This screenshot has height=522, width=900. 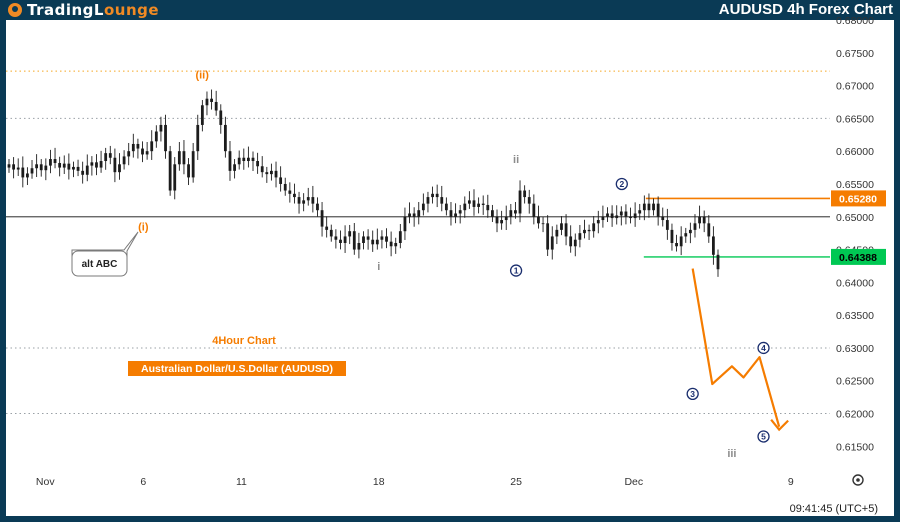 What do you see at coordinates (516, 160) in the screenshot?
I see `wave-label-ii: ii` at bounding box center [516, 160].